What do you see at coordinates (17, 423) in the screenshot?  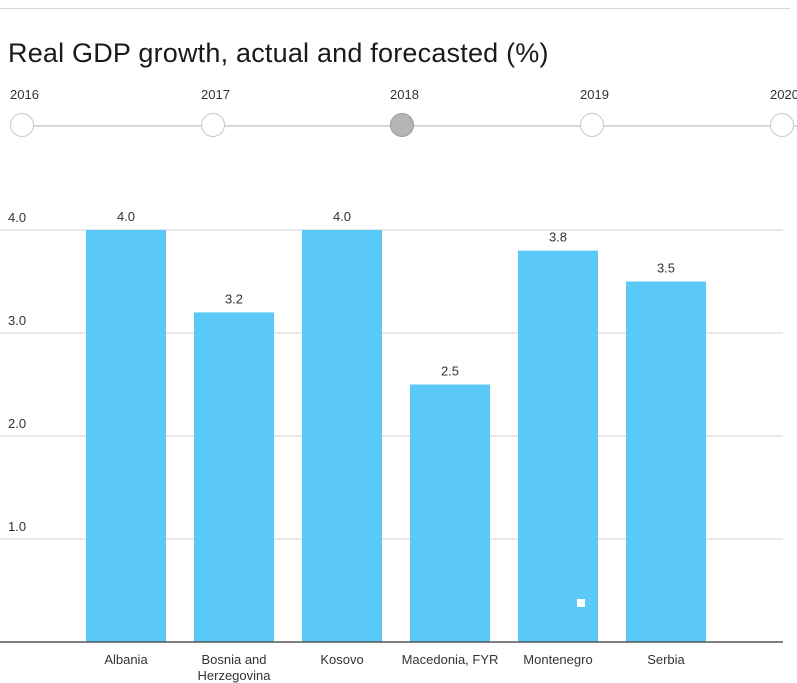 I see `y-tick-label: 2.0` at bounding box center [17, 423].